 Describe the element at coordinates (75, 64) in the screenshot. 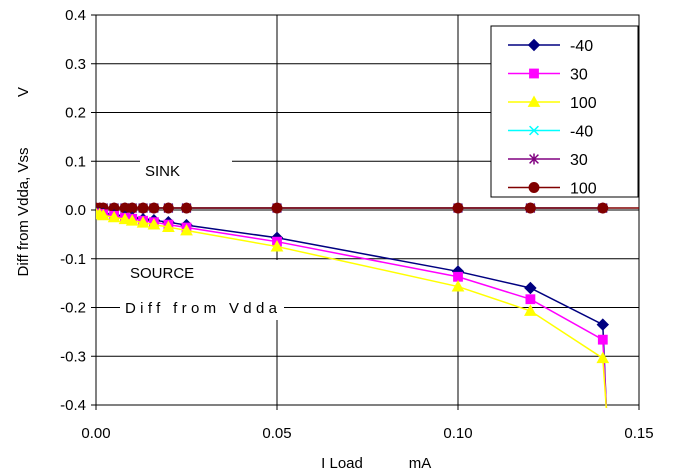

I see `y-tick-label: 0.3` at that location.